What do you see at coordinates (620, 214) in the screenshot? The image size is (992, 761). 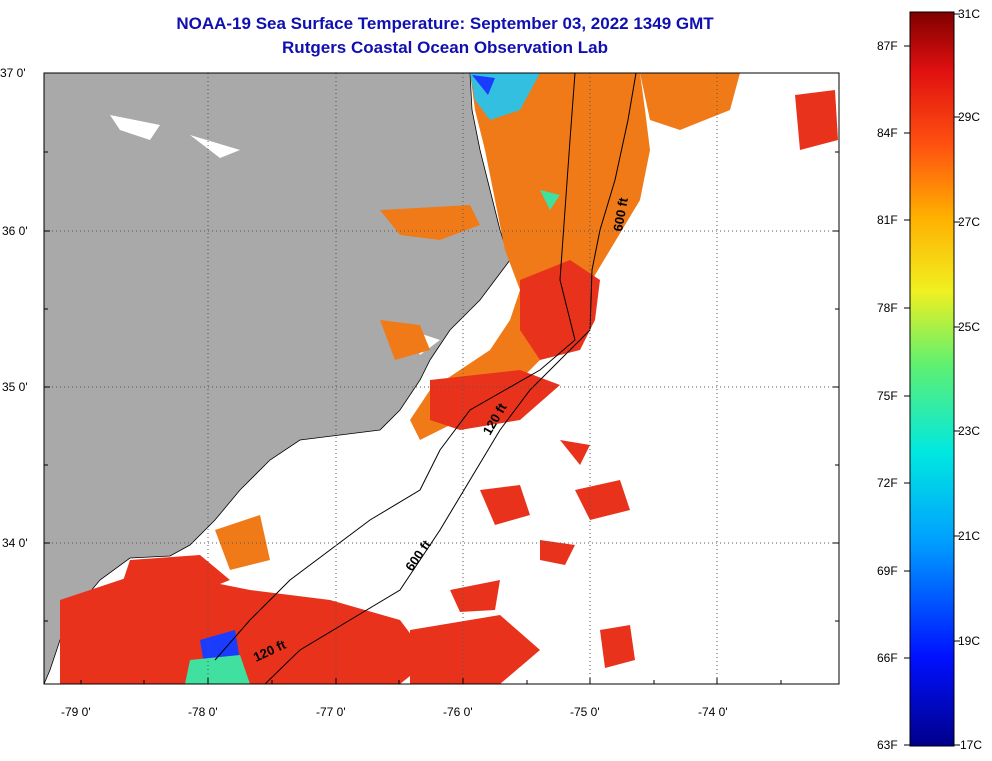 I see `contour-label-600ft-north: 600 ft` at bounding box center [620, 214].